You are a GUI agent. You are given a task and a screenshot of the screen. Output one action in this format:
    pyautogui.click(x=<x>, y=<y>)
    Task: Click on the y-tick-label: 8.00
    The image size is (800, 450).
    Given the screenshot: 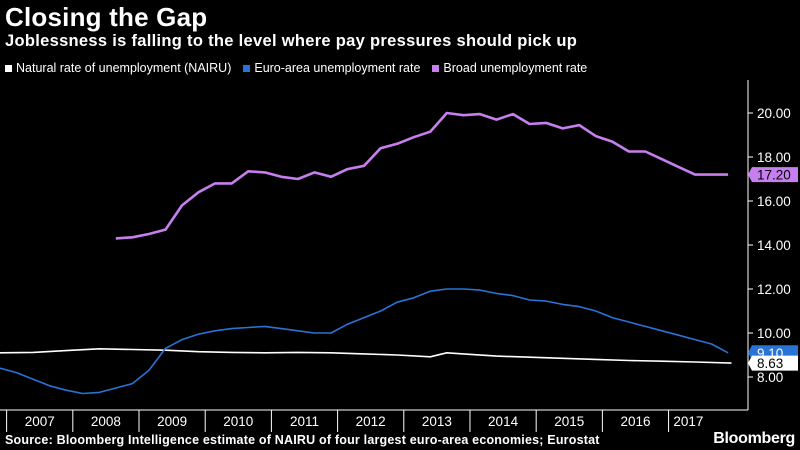 What is the action you would take?
    pyautogui.click(x=770, y=377)
    